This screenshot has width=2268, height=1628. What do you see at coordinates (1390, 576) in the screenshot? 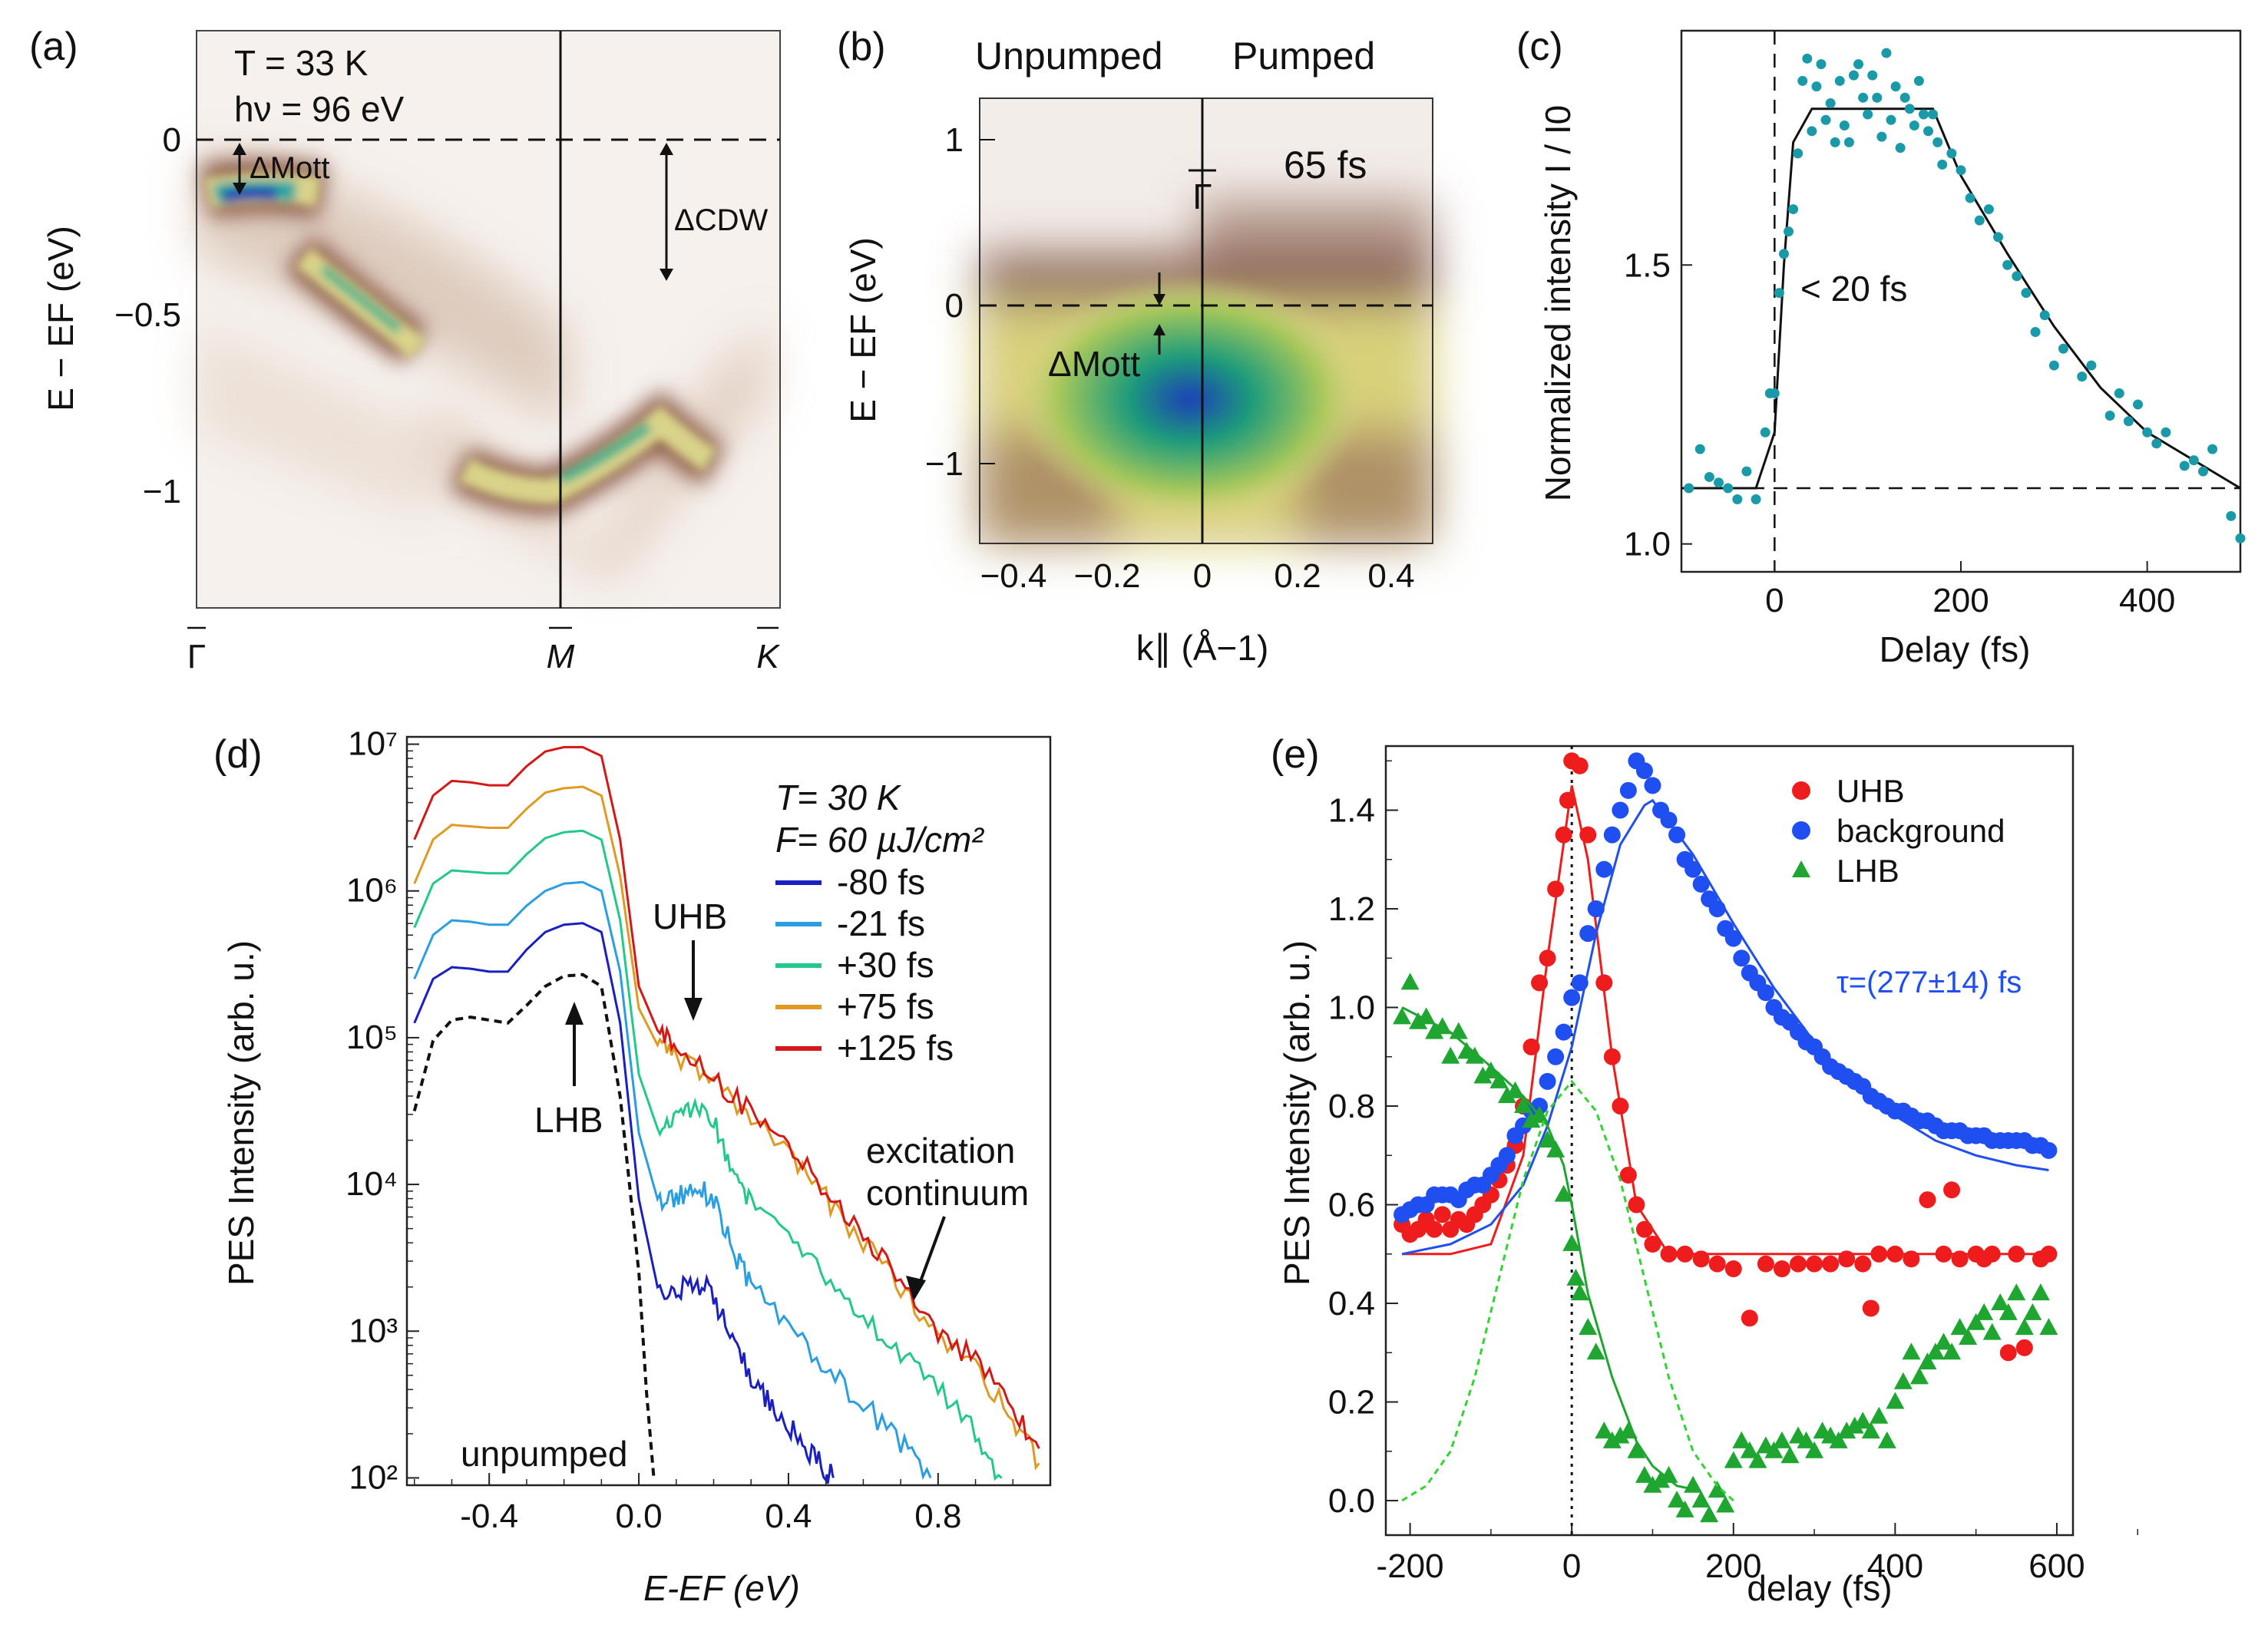
I see `panel-b-xtick: 0.4` at bounding box center [1390, 576].